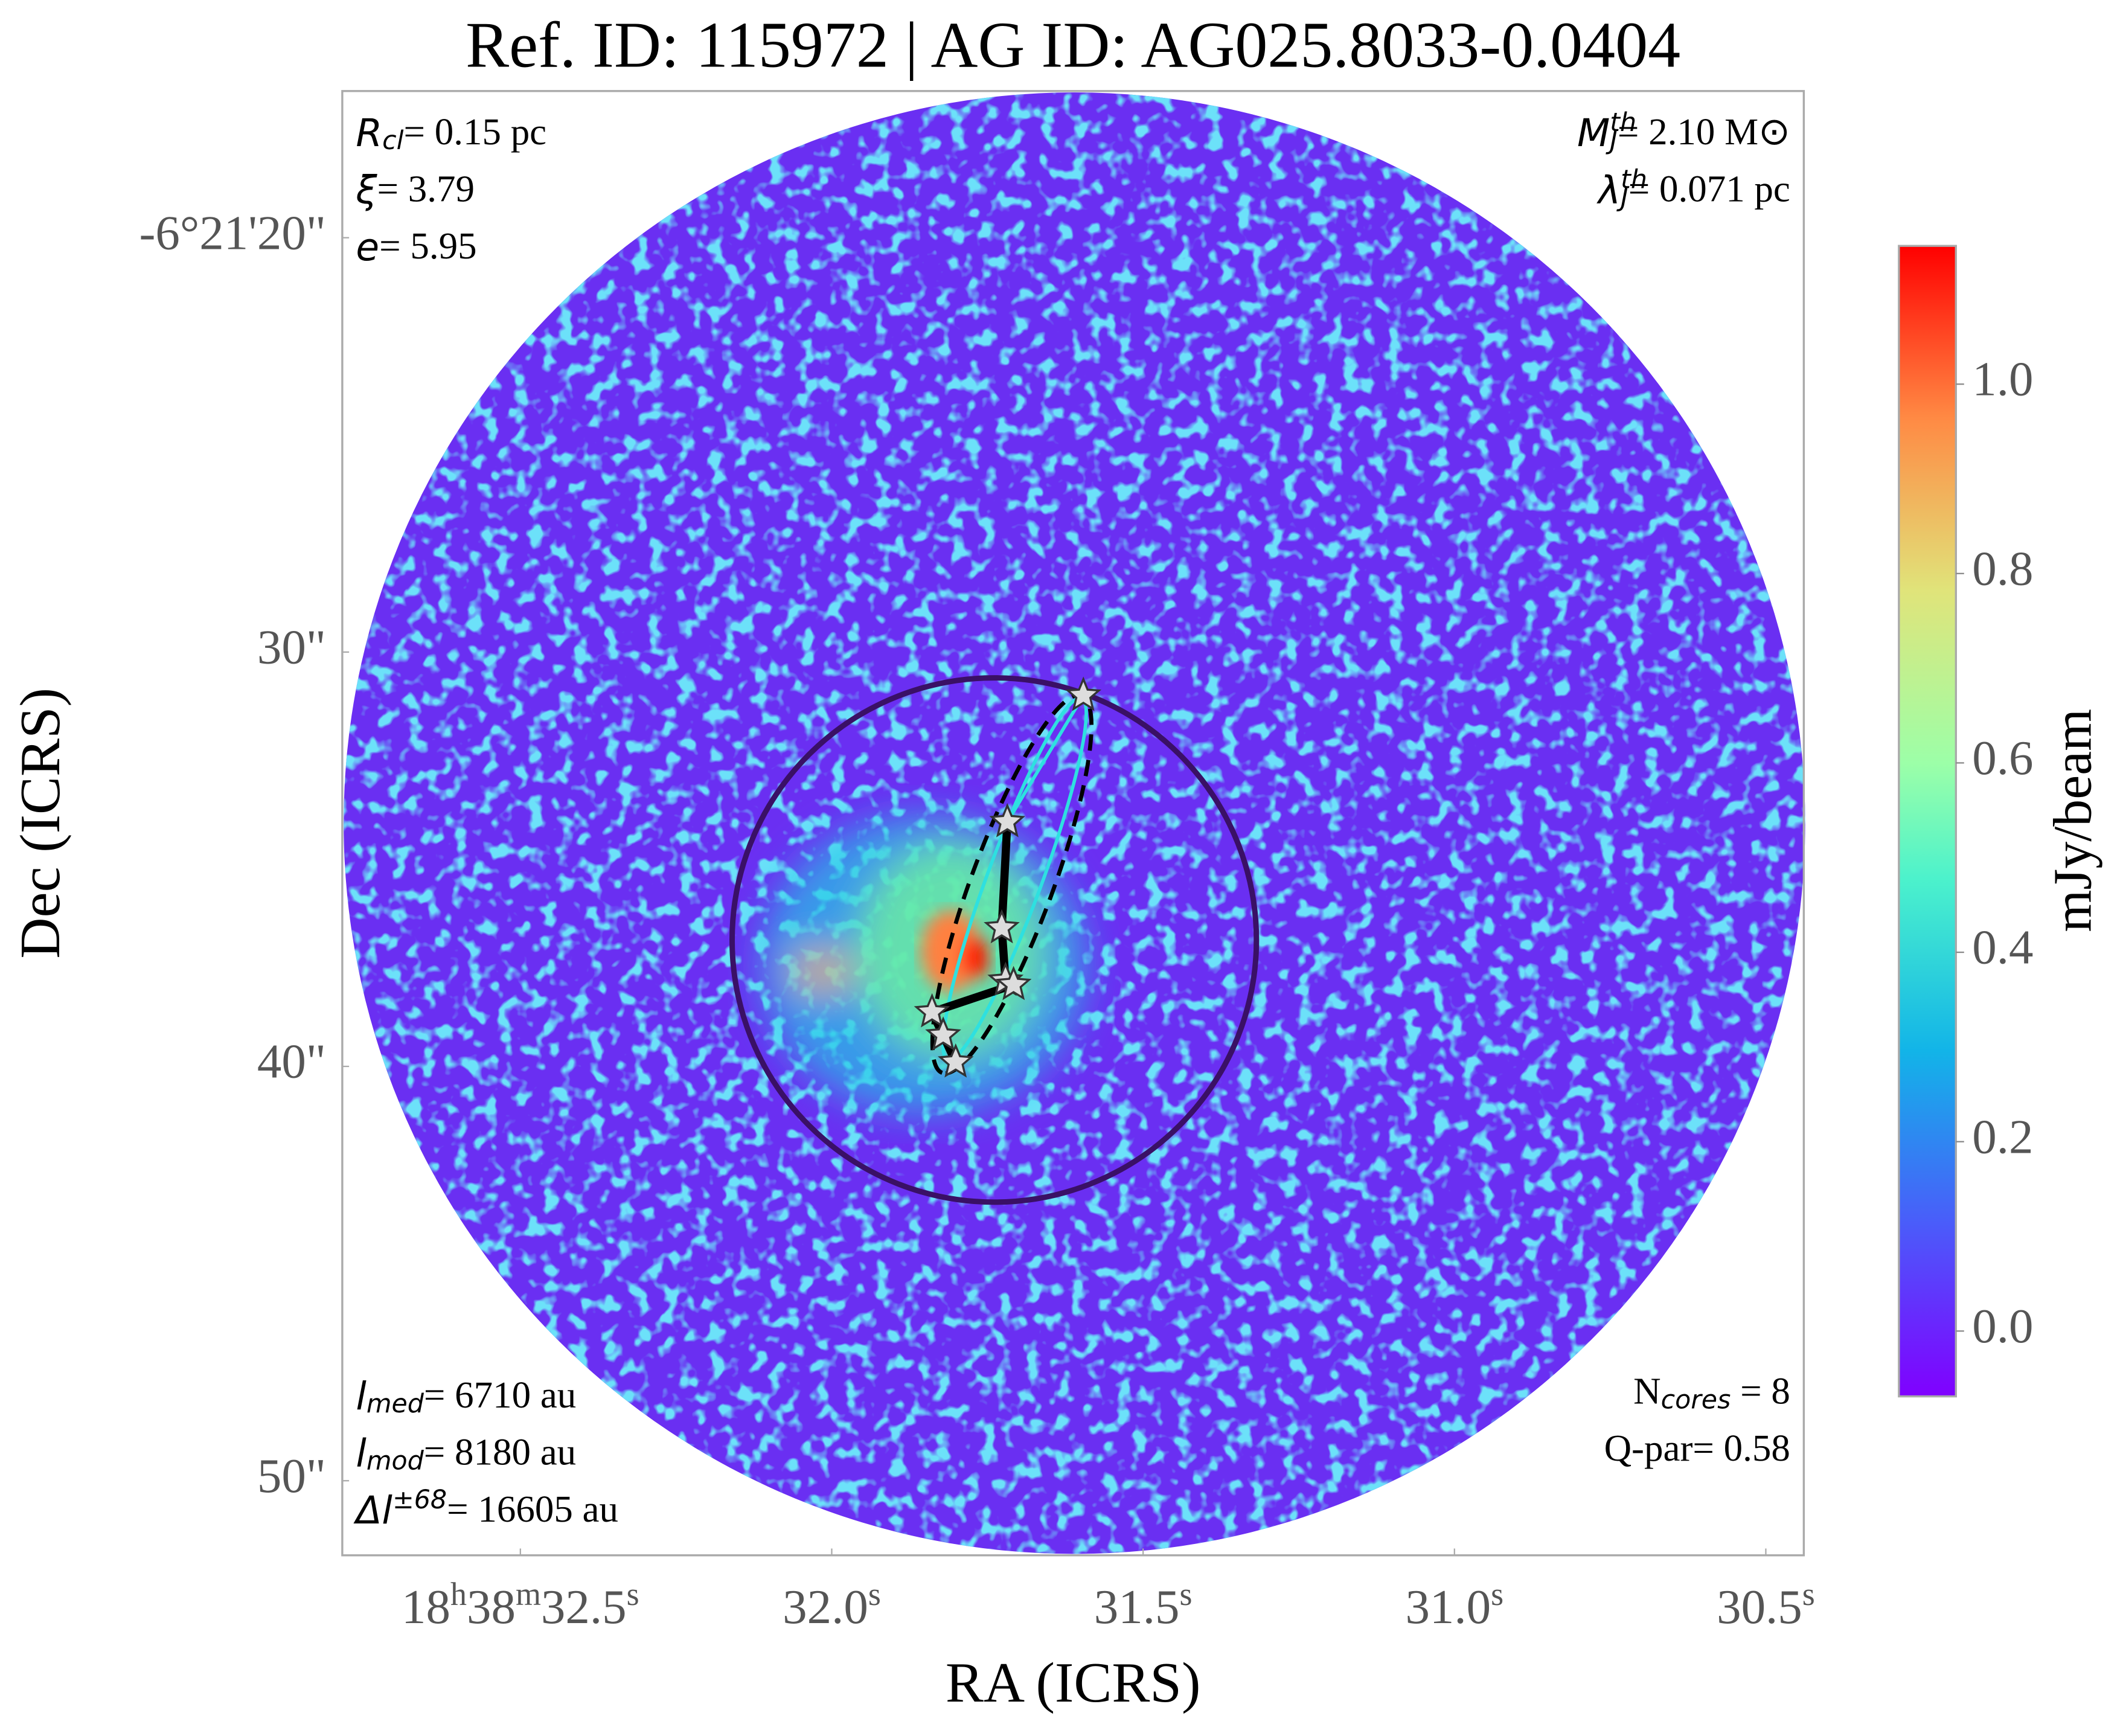 The width and height of the screenshot is (2123, 1736). I want to click on annotation-symbol: e, so click(367, 247).